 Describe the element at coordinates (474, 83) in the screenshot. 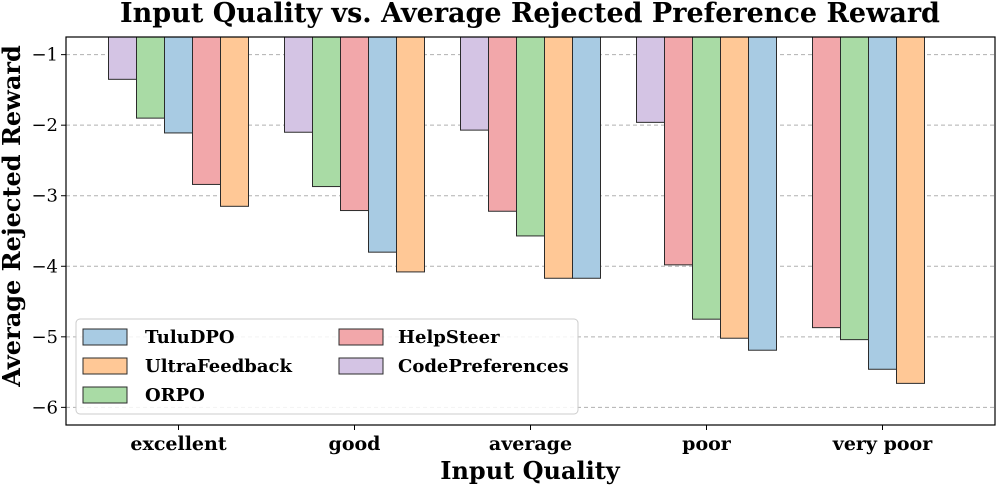

I see `bar-average-codepreferences` at that location.